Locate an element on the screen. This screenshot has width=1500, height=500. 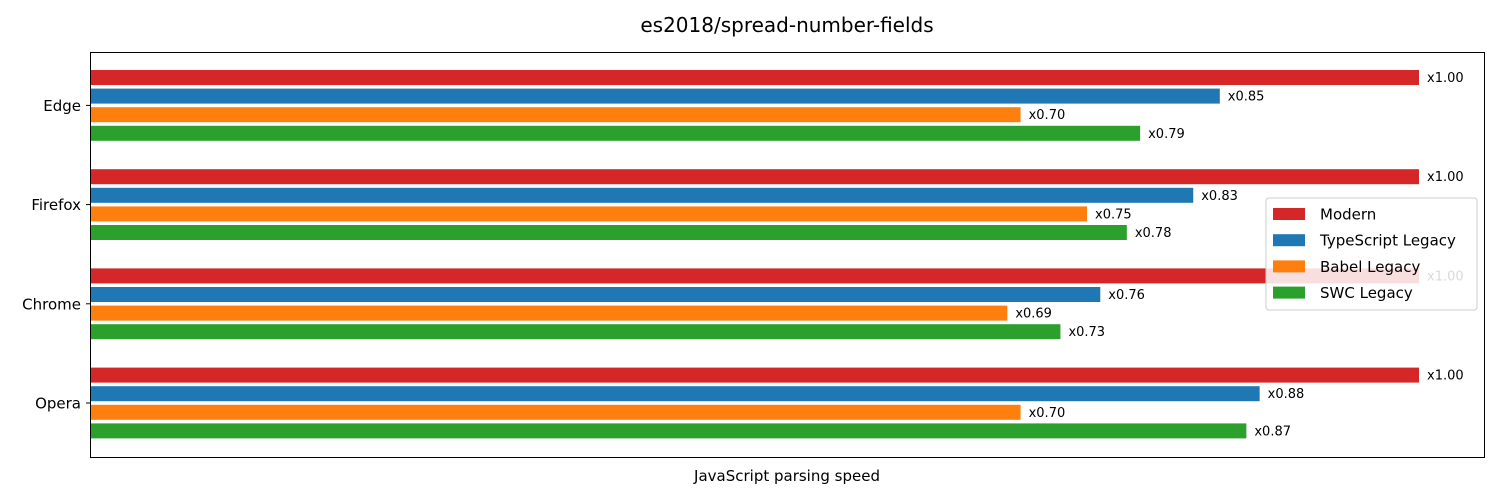
data-label-firefox-typescript-legacy: x0.83 is located at coordinates (1219, 196).